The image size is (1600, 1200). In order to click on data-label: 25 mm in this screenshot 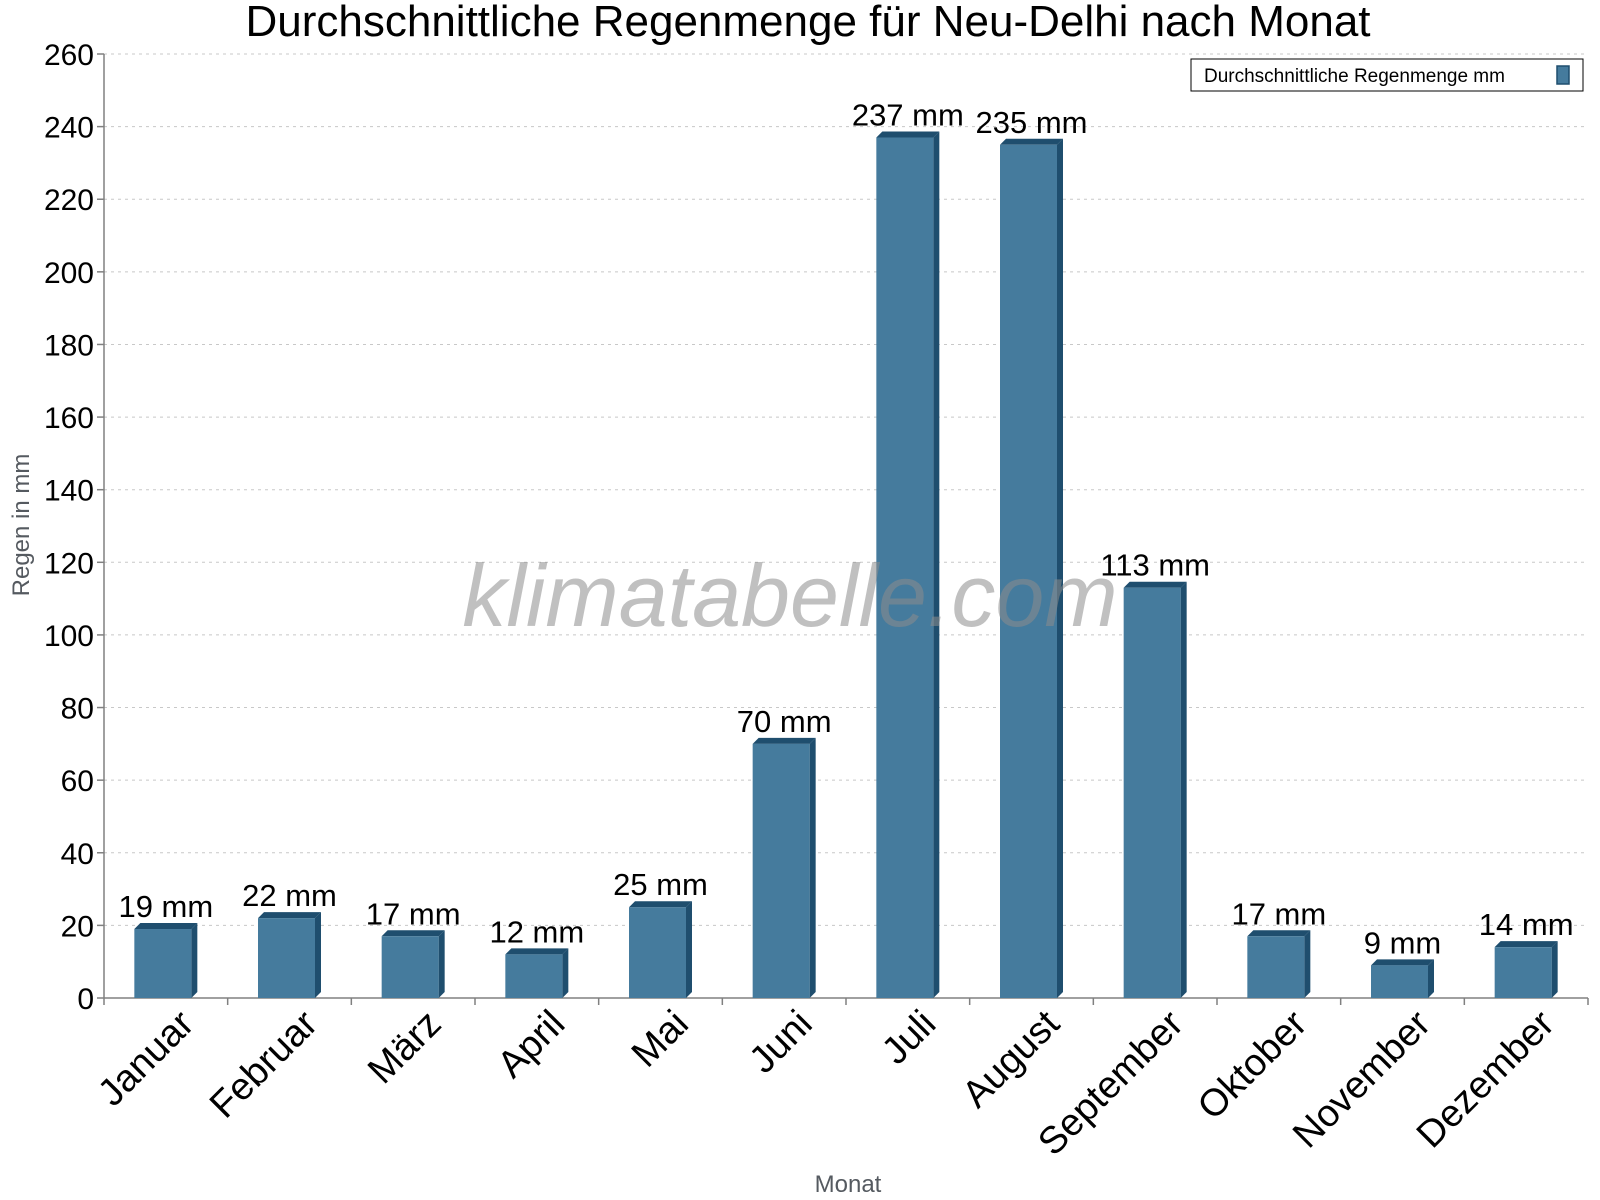, I will do `click(660, 884)`.